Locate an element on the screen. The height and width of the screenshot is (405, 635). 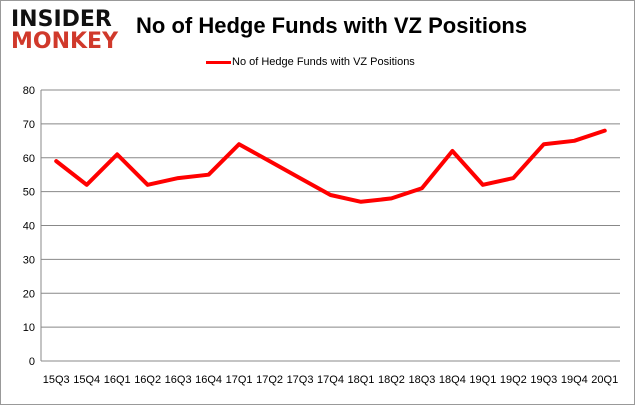
x-tick-label: 16Q3 is located at coordinates (178, 380).